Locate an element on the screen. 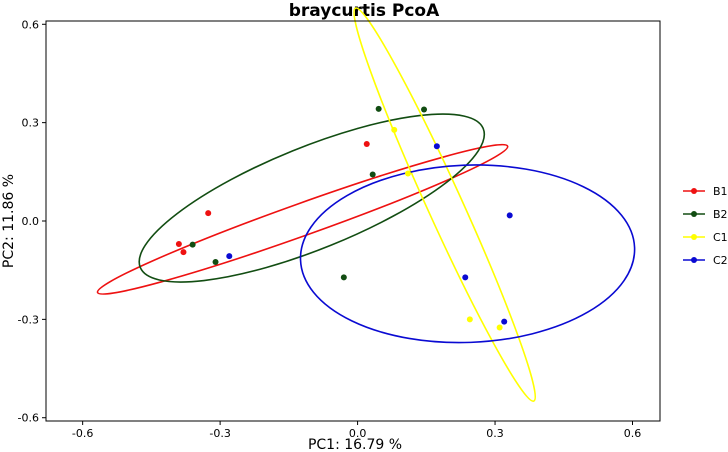  y-tick-label: 0.3 is located at coordinates (31, 123).